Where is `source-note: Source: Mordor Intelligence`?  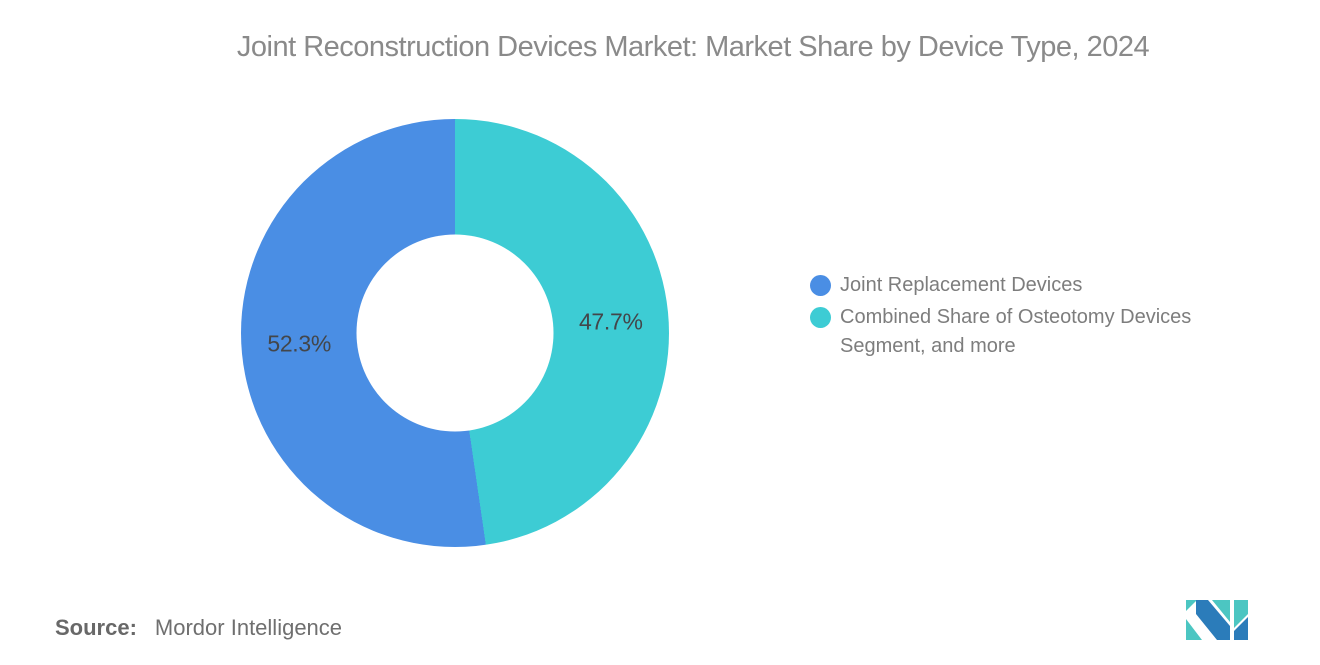 source-note: Source: Mordor Intelligence is located at coordinates (198, 628).